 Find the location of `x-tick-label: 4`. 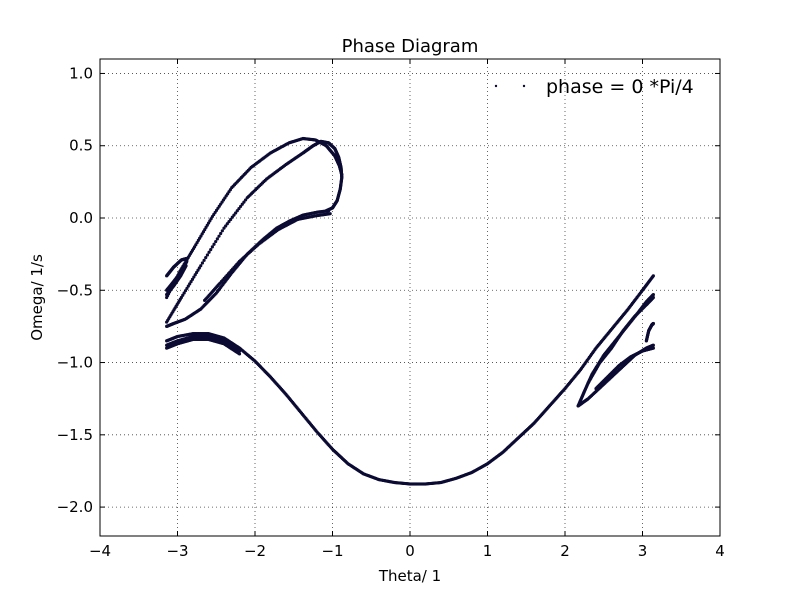

x-tick-label: 4 is located at coordinates (720, 551).